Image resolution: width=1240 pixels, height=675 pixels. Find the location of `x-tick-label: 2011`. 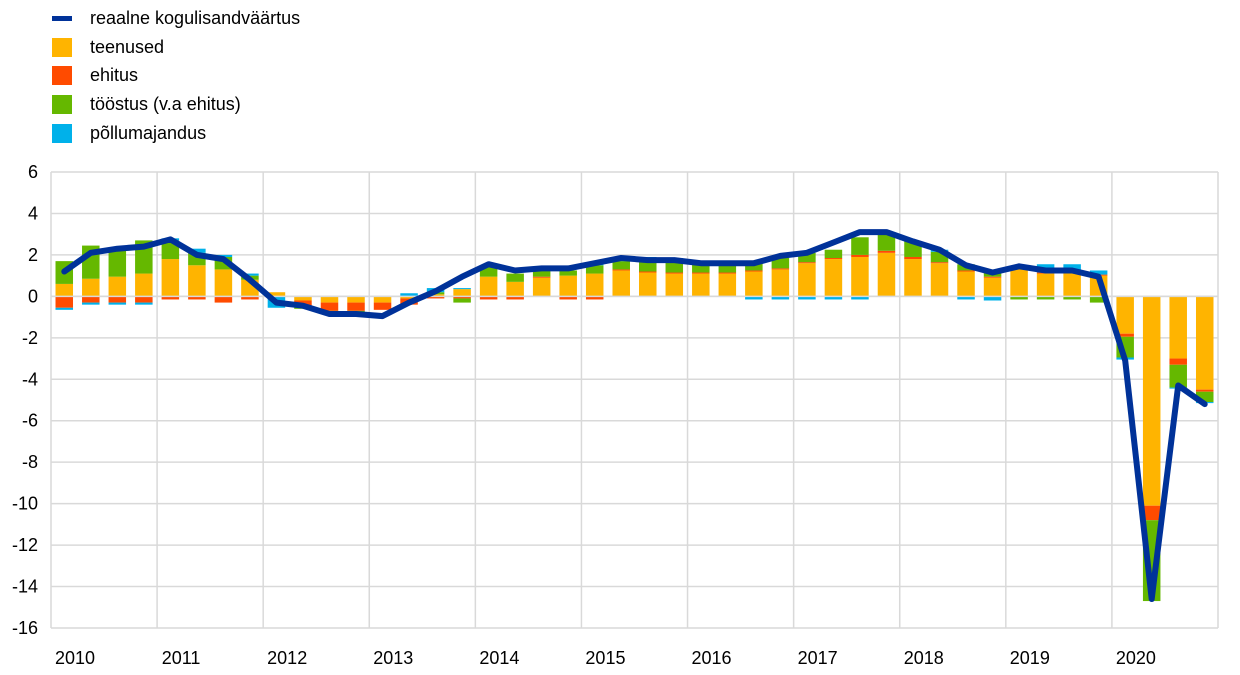

x-tick-label: 2011 is located at coordinates (181, 658).